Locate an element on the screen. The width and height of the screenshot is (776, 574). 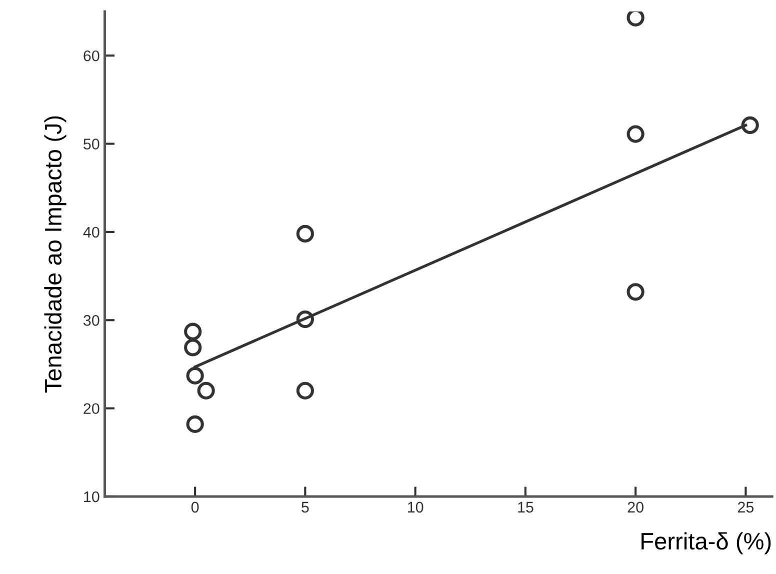
x-tick-label: 25 is located at coordinates (746, 507).